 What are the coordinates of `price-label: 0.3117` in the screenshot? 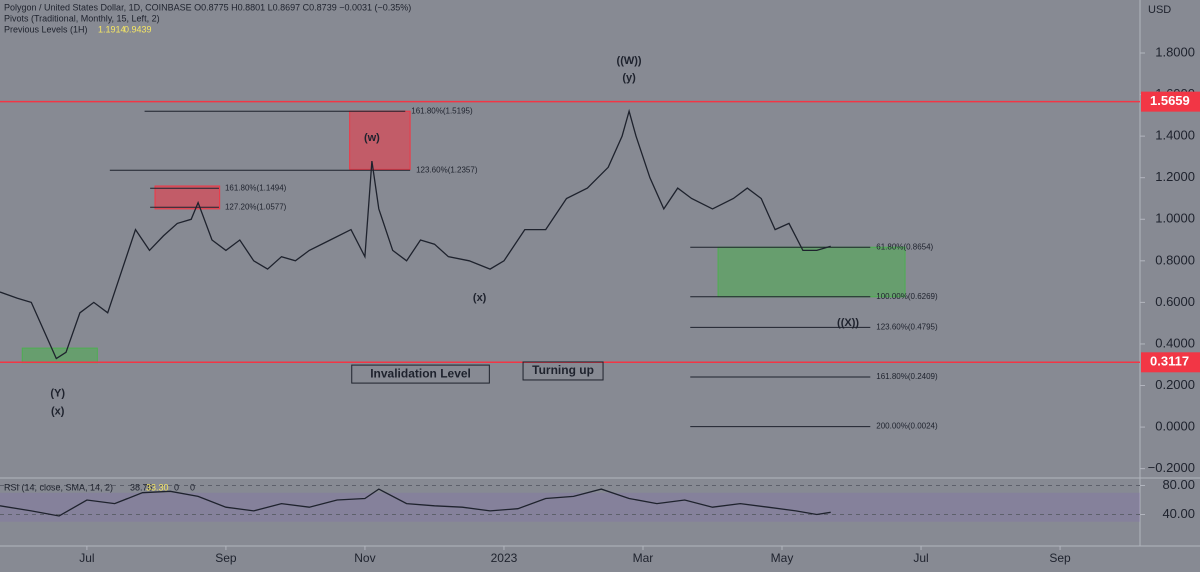 It's located at (1169, 361).